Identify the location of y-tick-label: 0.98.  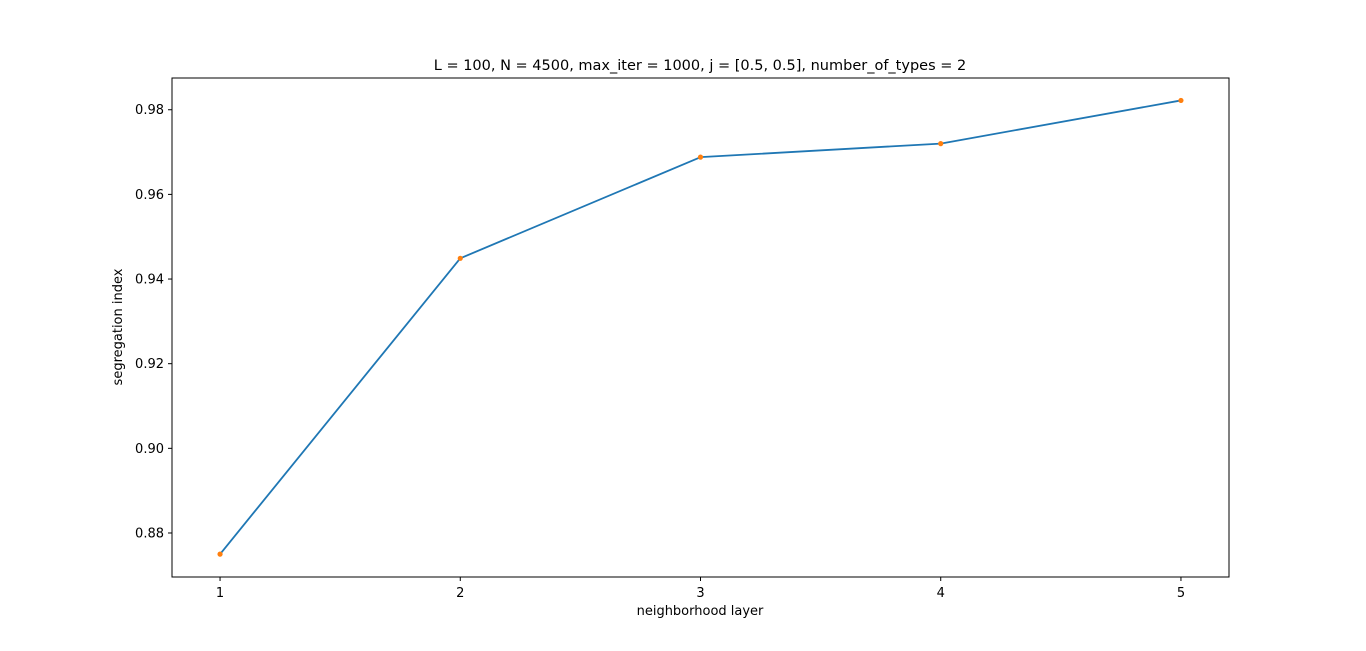
(149, 110).